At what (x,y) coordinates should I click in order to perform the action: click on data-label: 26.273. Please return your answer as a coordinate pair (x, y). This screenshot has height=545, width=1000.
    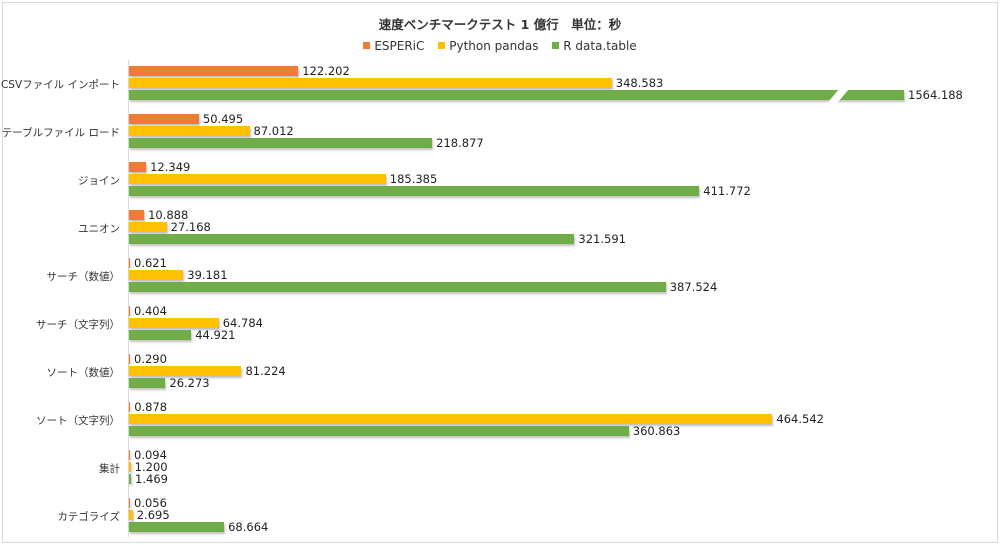
    Looking at the image, I should click on (189, 383).